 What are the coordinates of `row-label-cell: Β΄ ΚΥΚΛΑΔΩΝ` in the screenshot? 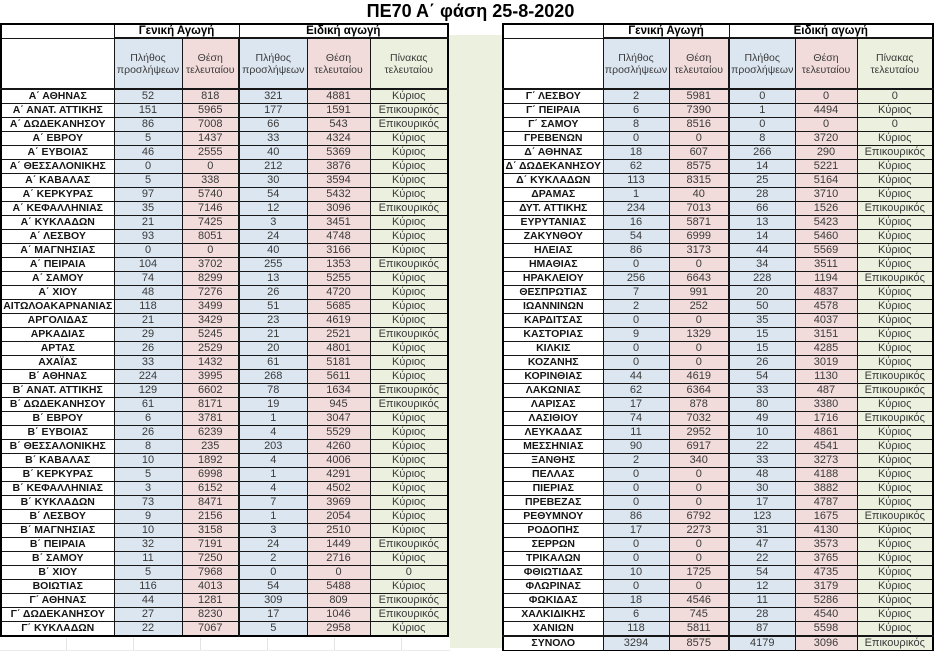 It's located at (57, 502).